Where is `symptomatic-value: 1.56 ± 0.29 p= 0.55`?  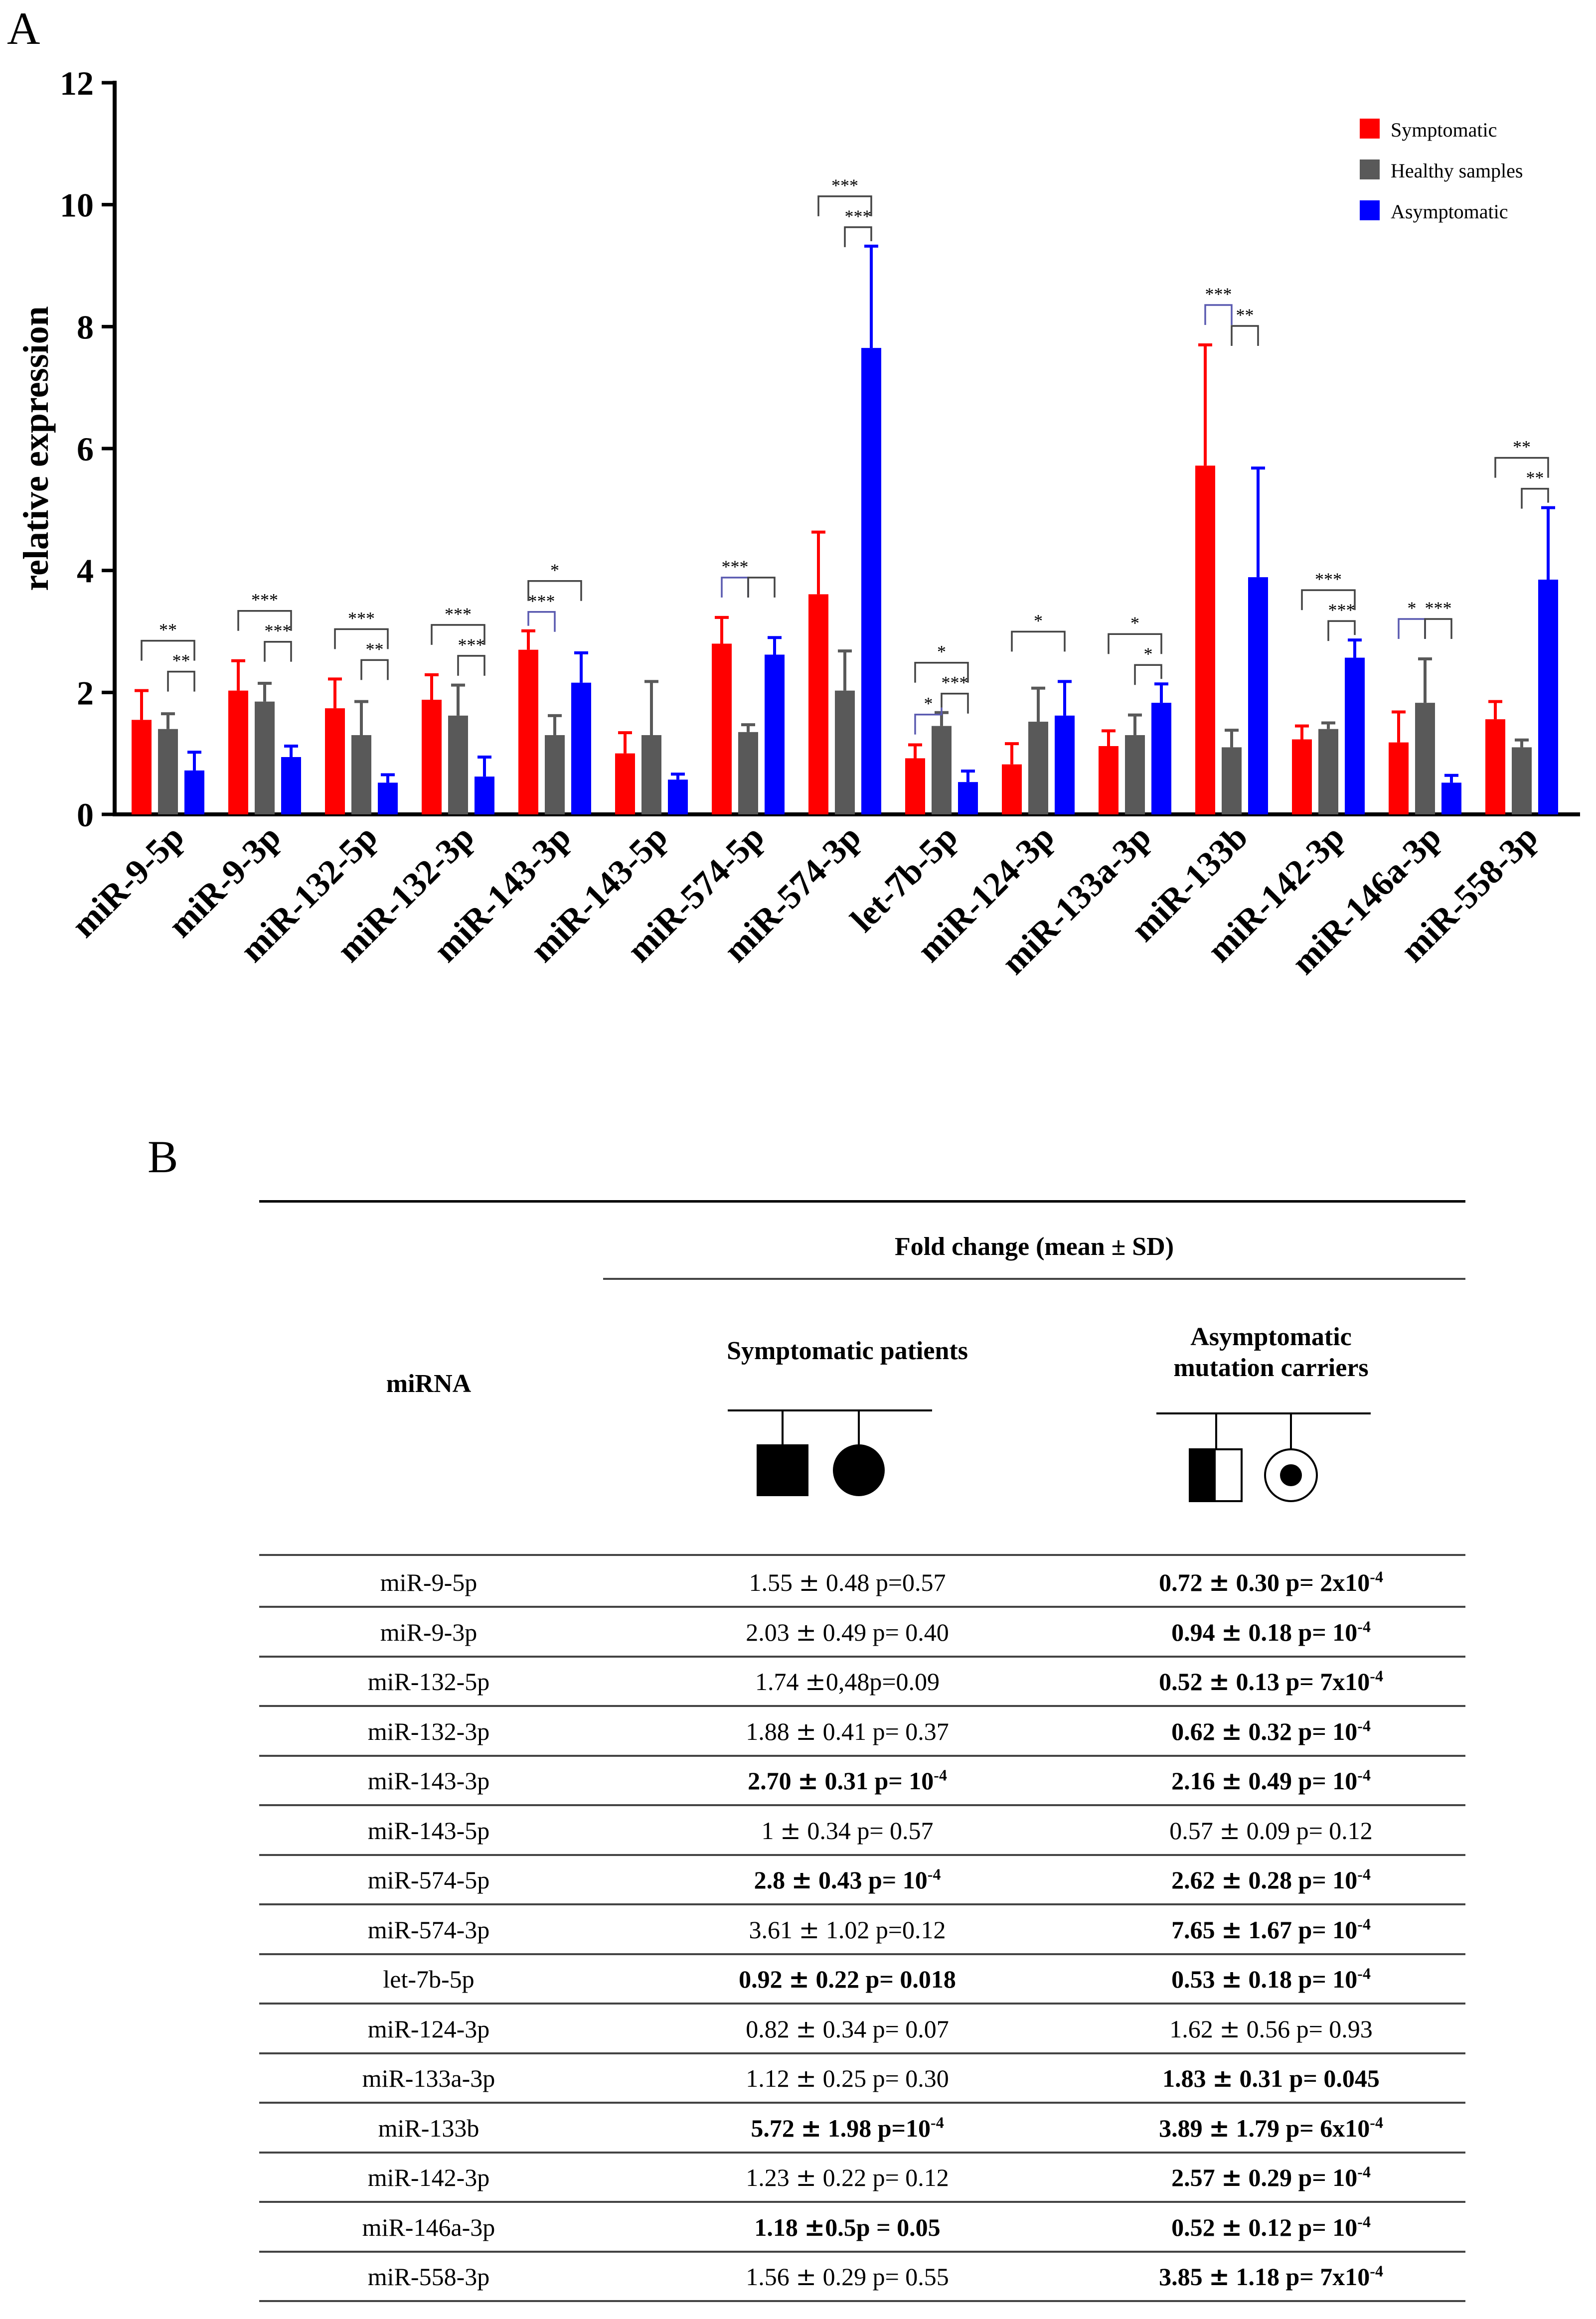
symptomatic-value: 1.56 ± 0.29 p= 0.55 is located at coordinates (847, 2276).